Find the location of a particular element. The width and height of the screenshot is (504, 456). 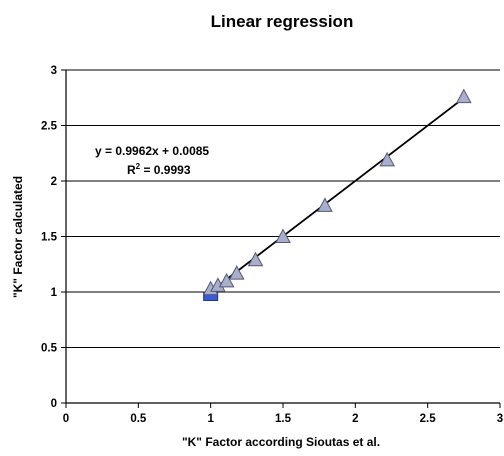

r-squared-letter: R is located at coordinates (131, 170).